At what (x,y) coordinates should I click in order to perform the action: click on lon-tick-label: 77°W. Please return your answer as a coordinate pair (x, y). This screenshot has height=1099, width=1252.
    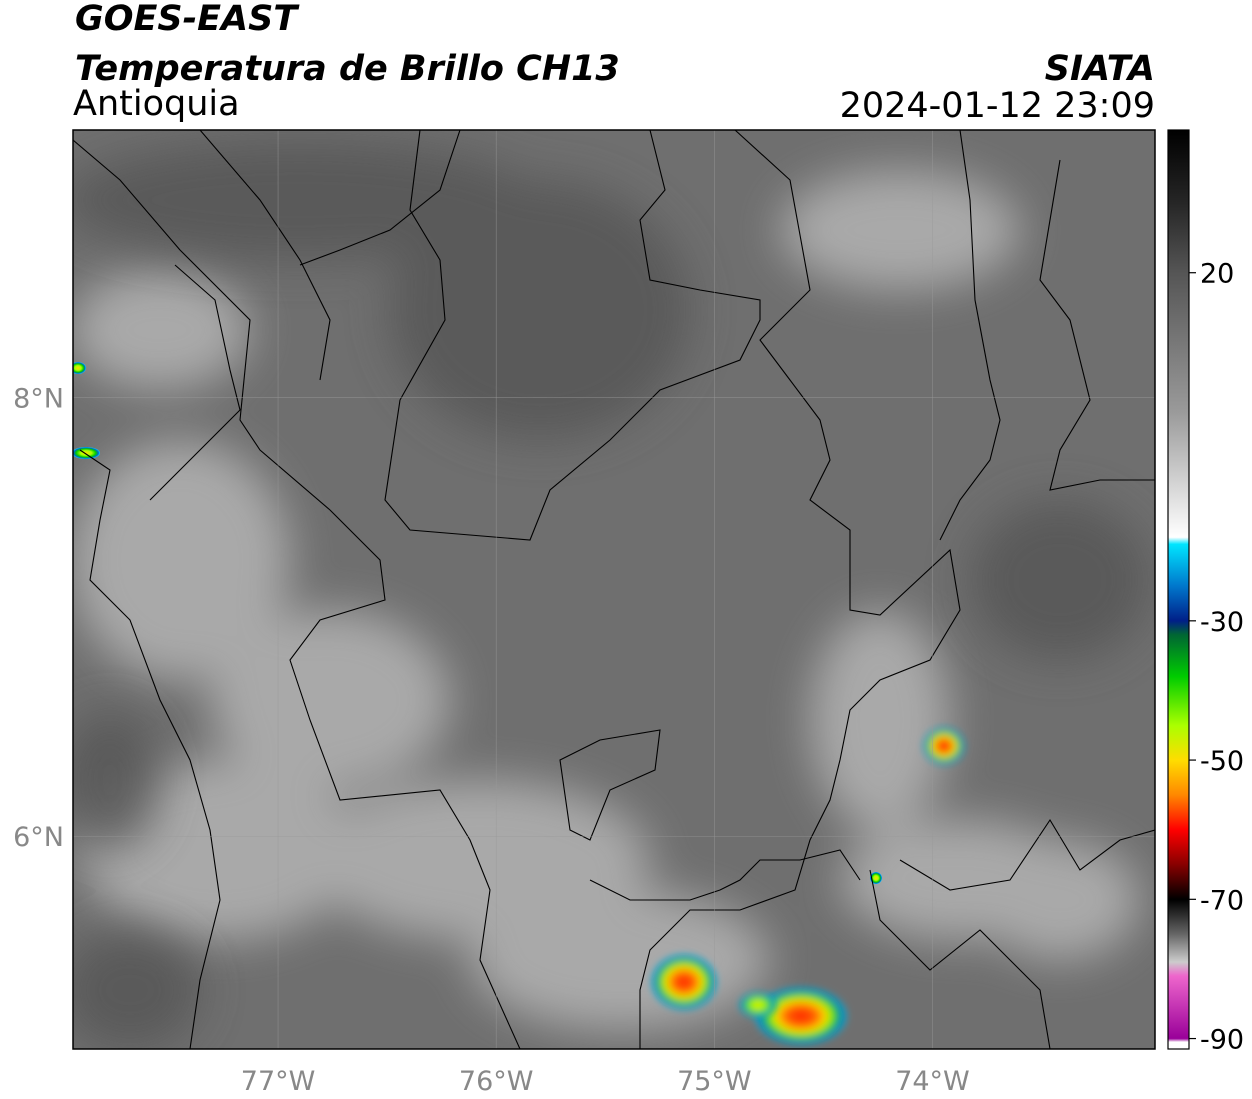
    Looking at the image, I should click on (278, 1081).